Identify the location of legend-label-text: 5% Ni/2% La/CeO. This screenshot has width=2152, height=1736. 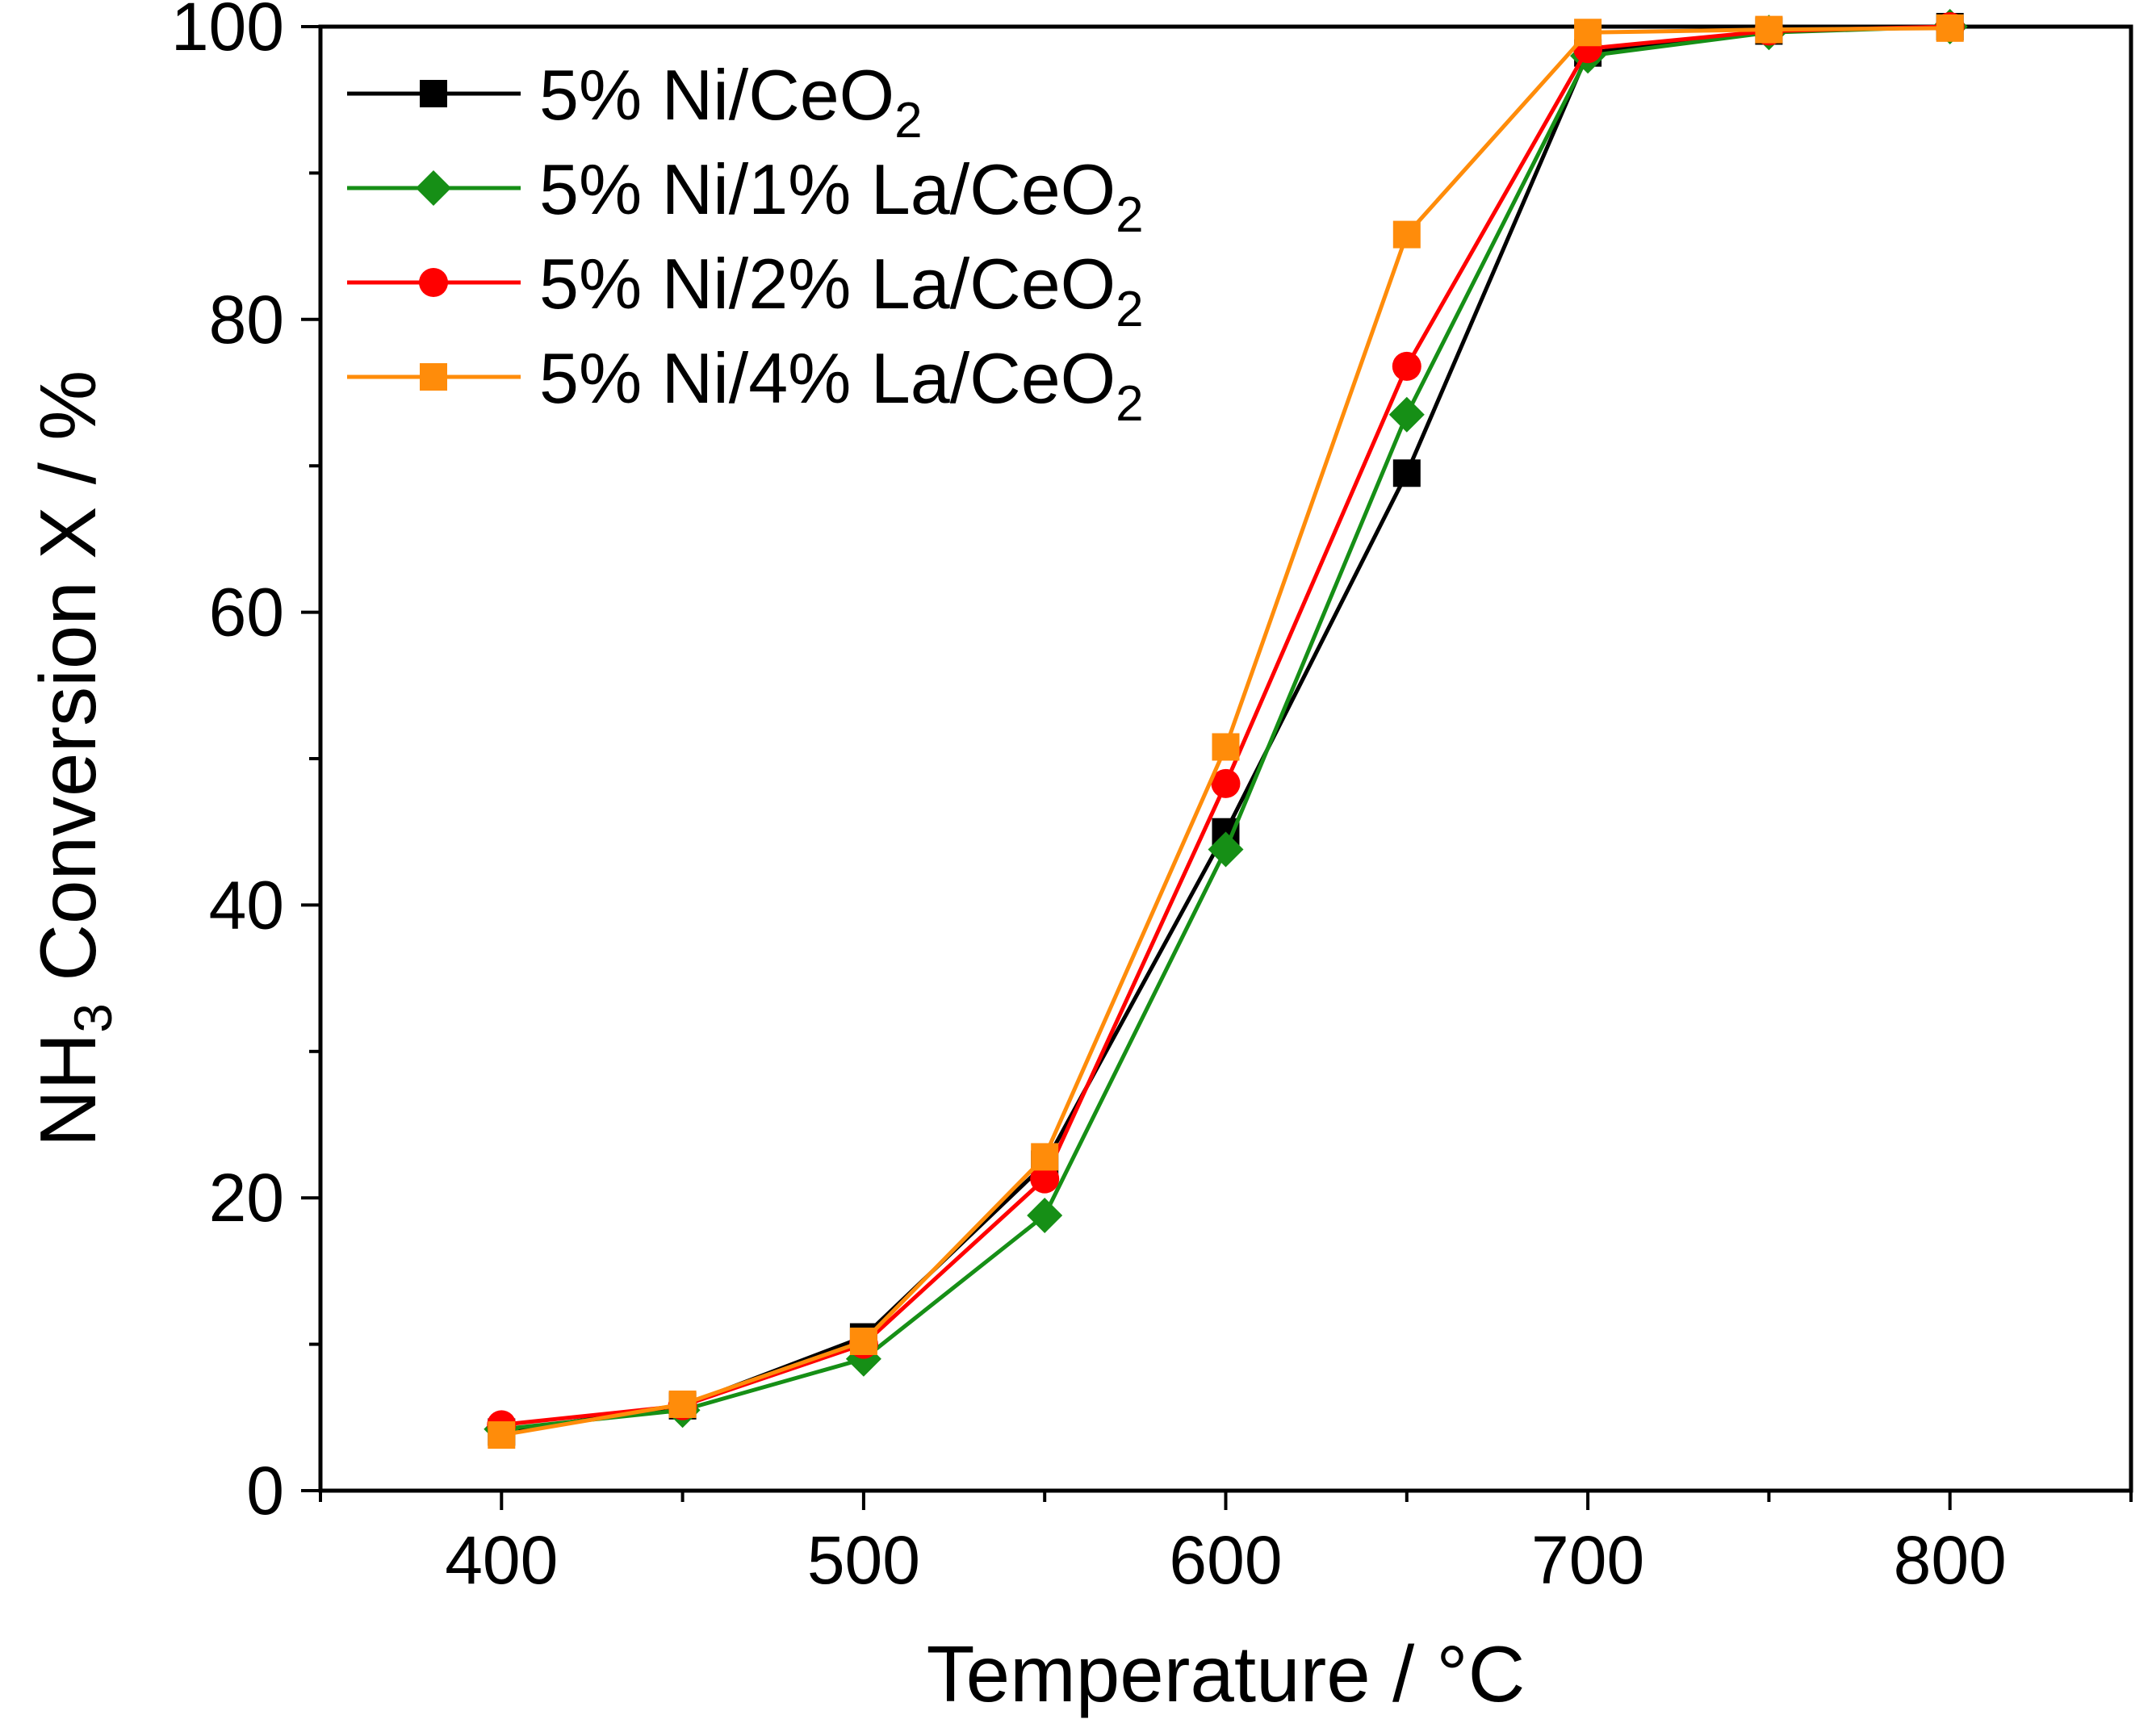
(828, 284).